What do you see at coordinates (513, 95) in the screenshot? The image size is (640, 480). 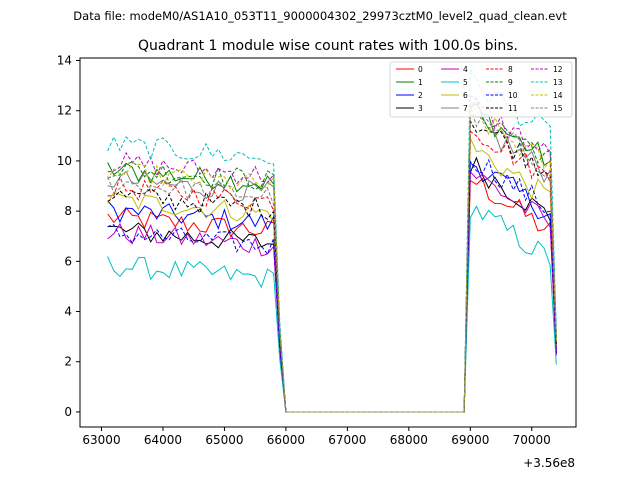 I see `legend-label-10: 10` at bounding box center [513, 95].